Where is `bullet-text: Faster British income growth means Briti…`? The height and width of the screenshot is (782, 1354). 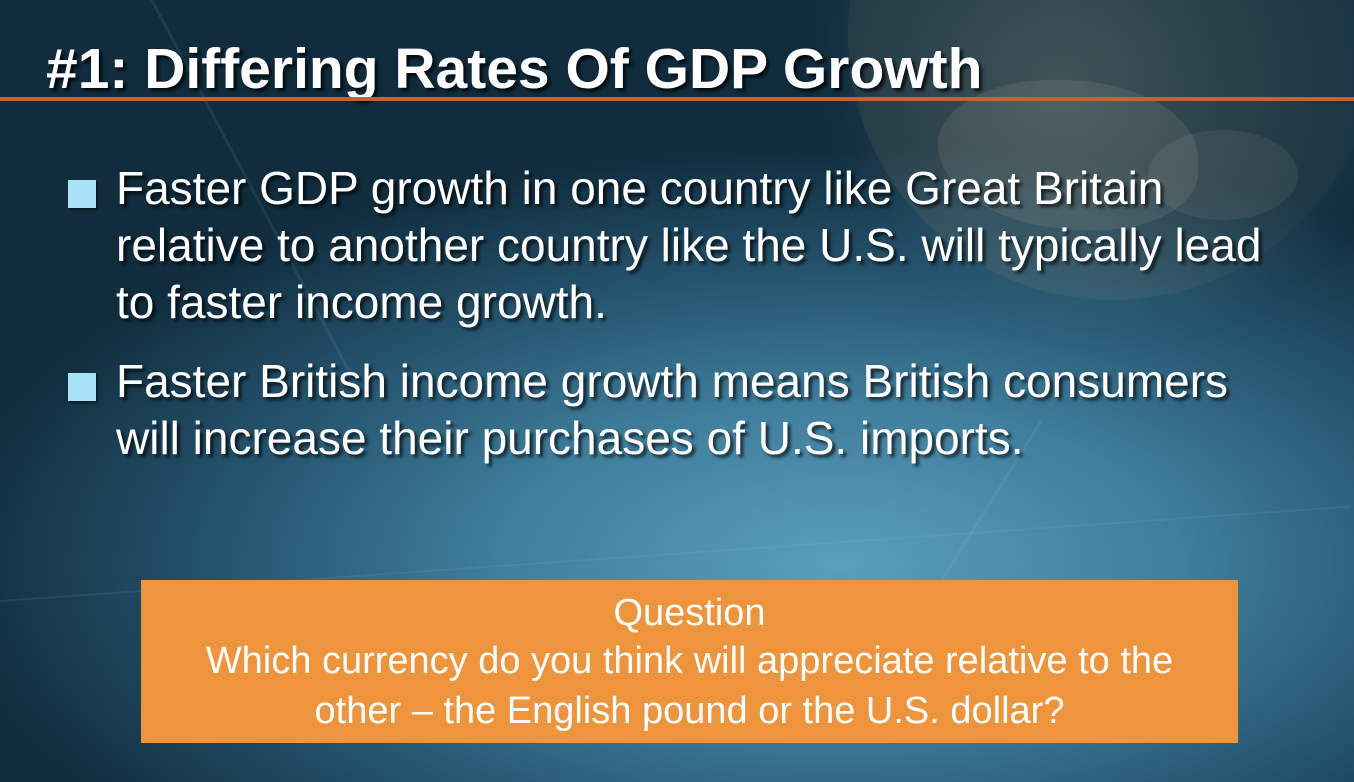 bullet-text: Faster British income growth means Briti… is located at coordinates (672, 409).